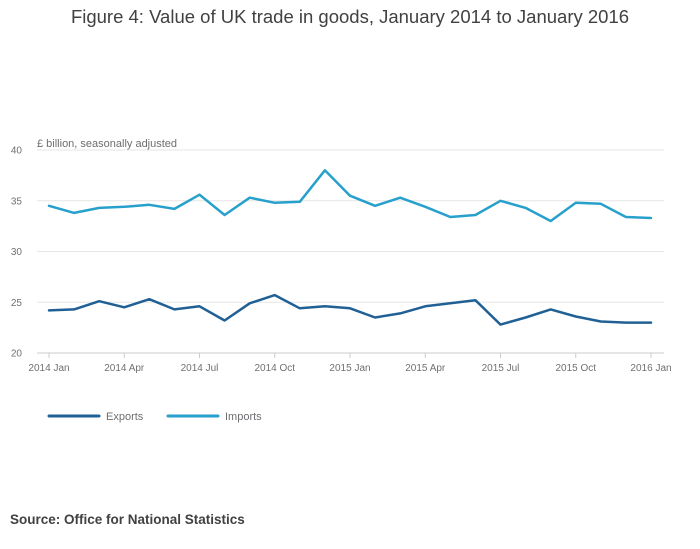 Image resolution: width=700 pixels, height=549 pixels. What do you see at coordinates (125, 417) in the screenshot?
I see `legend-label-exports: Exports` at bounding box center [125, 417].